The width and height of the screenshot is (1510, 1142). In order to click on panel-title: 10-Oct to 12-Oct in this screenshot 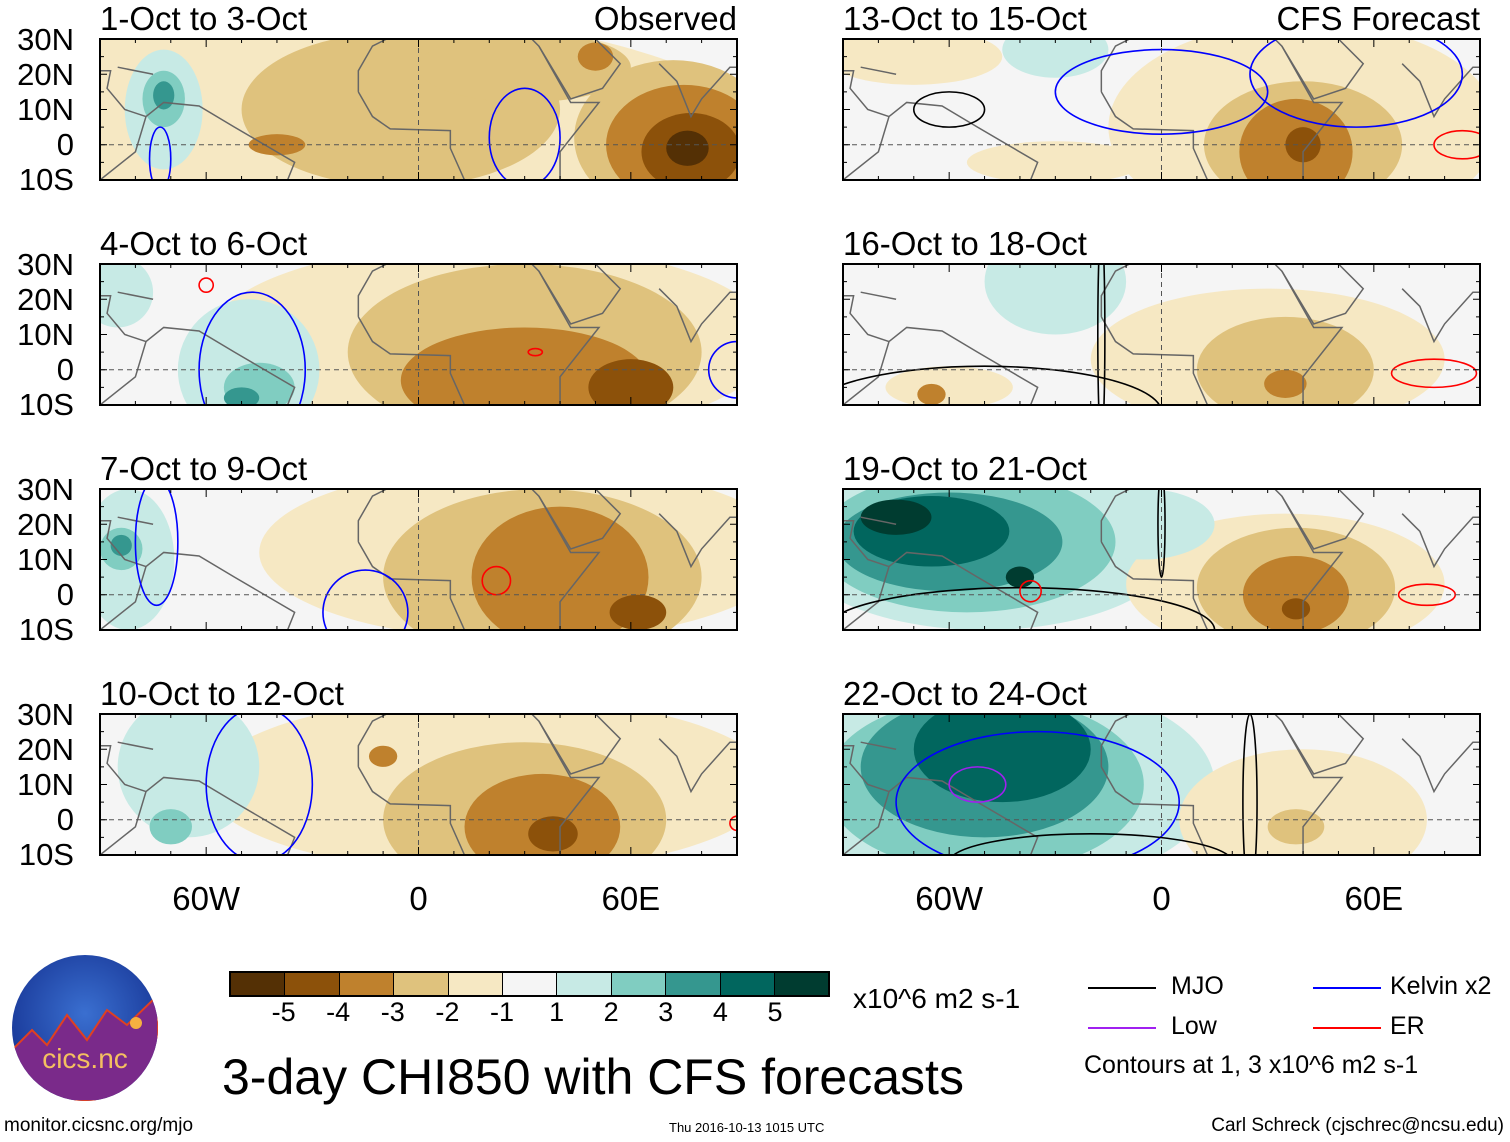, I will do `click(222, 693)`.